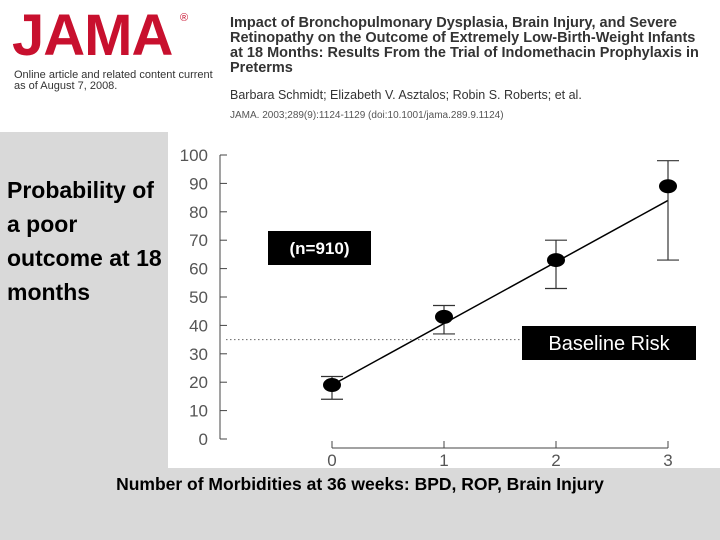 This screenshot has height=540, width=720. Describe the element at coordinates (331, 460) in the screenshot. I see `x-tick-label: 0` at that location.